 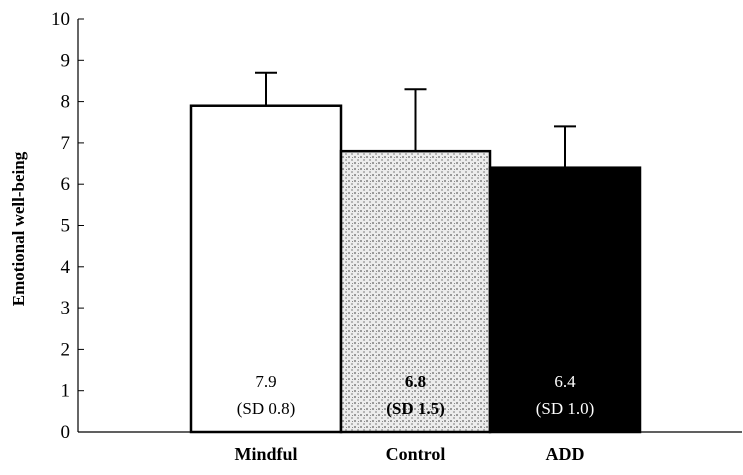 What do you see at coordinates (565, 381) in the screenshot?
I see `value-label-add: 6.4` at bounding box center [565, 381].